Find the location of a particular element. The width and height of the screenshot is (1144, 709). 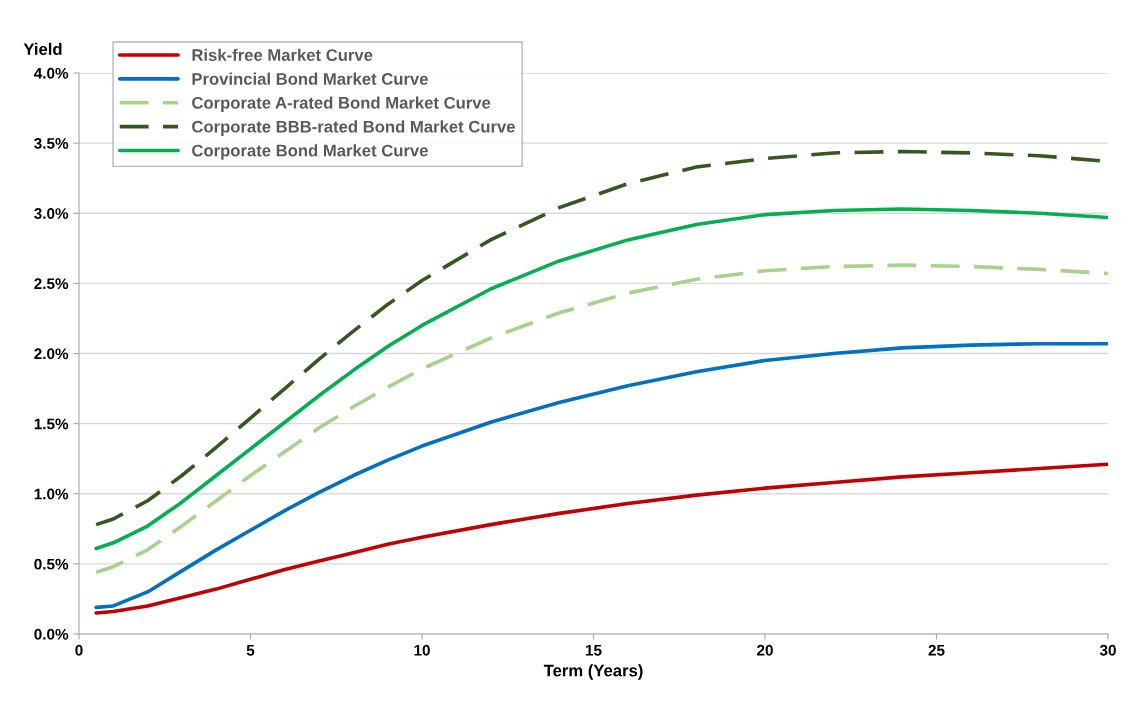

legend-label: Provincial Bond Market Curve is located at coordinates (310, 78).